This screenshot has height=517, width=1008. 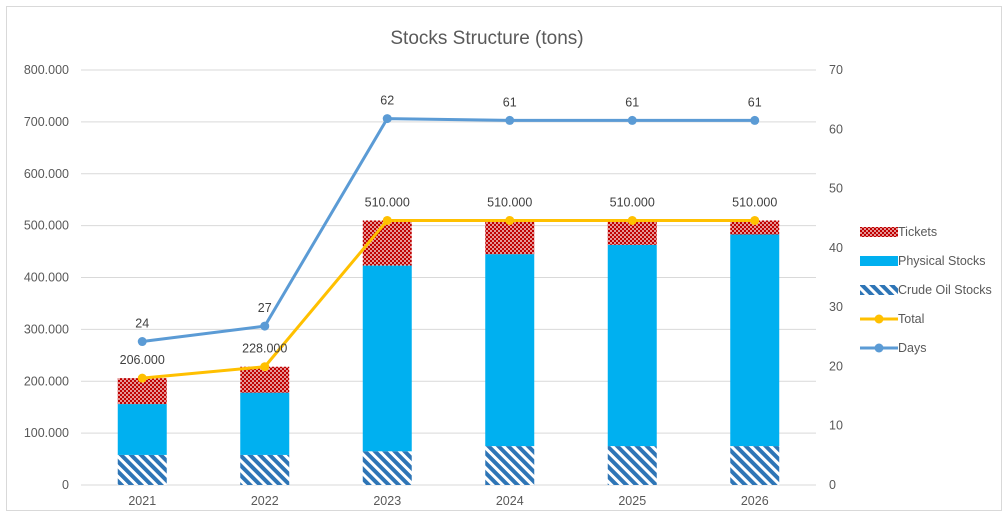 I want to click on y-left-tick-label: 200.000, so click(x=46, y=381).